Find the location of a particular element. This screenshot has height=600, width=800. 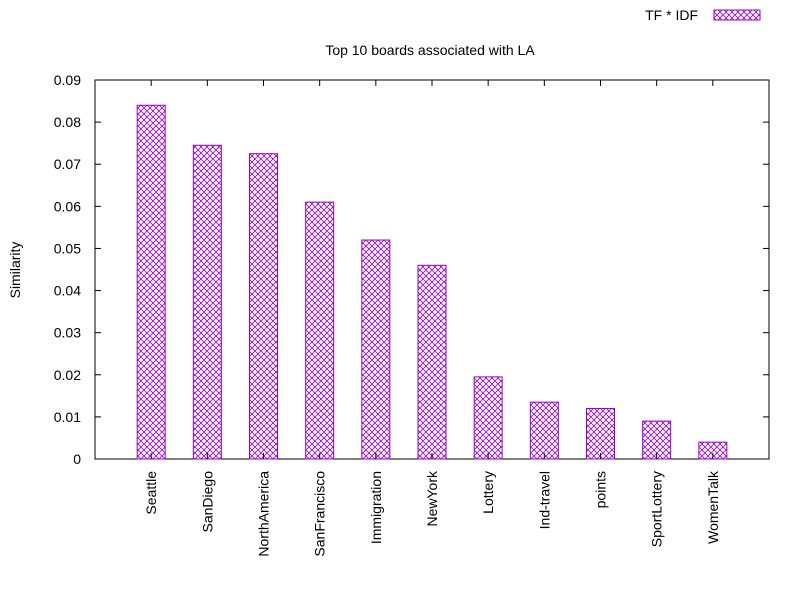

legend: TF * IDF is located at coordinates (703, 15).